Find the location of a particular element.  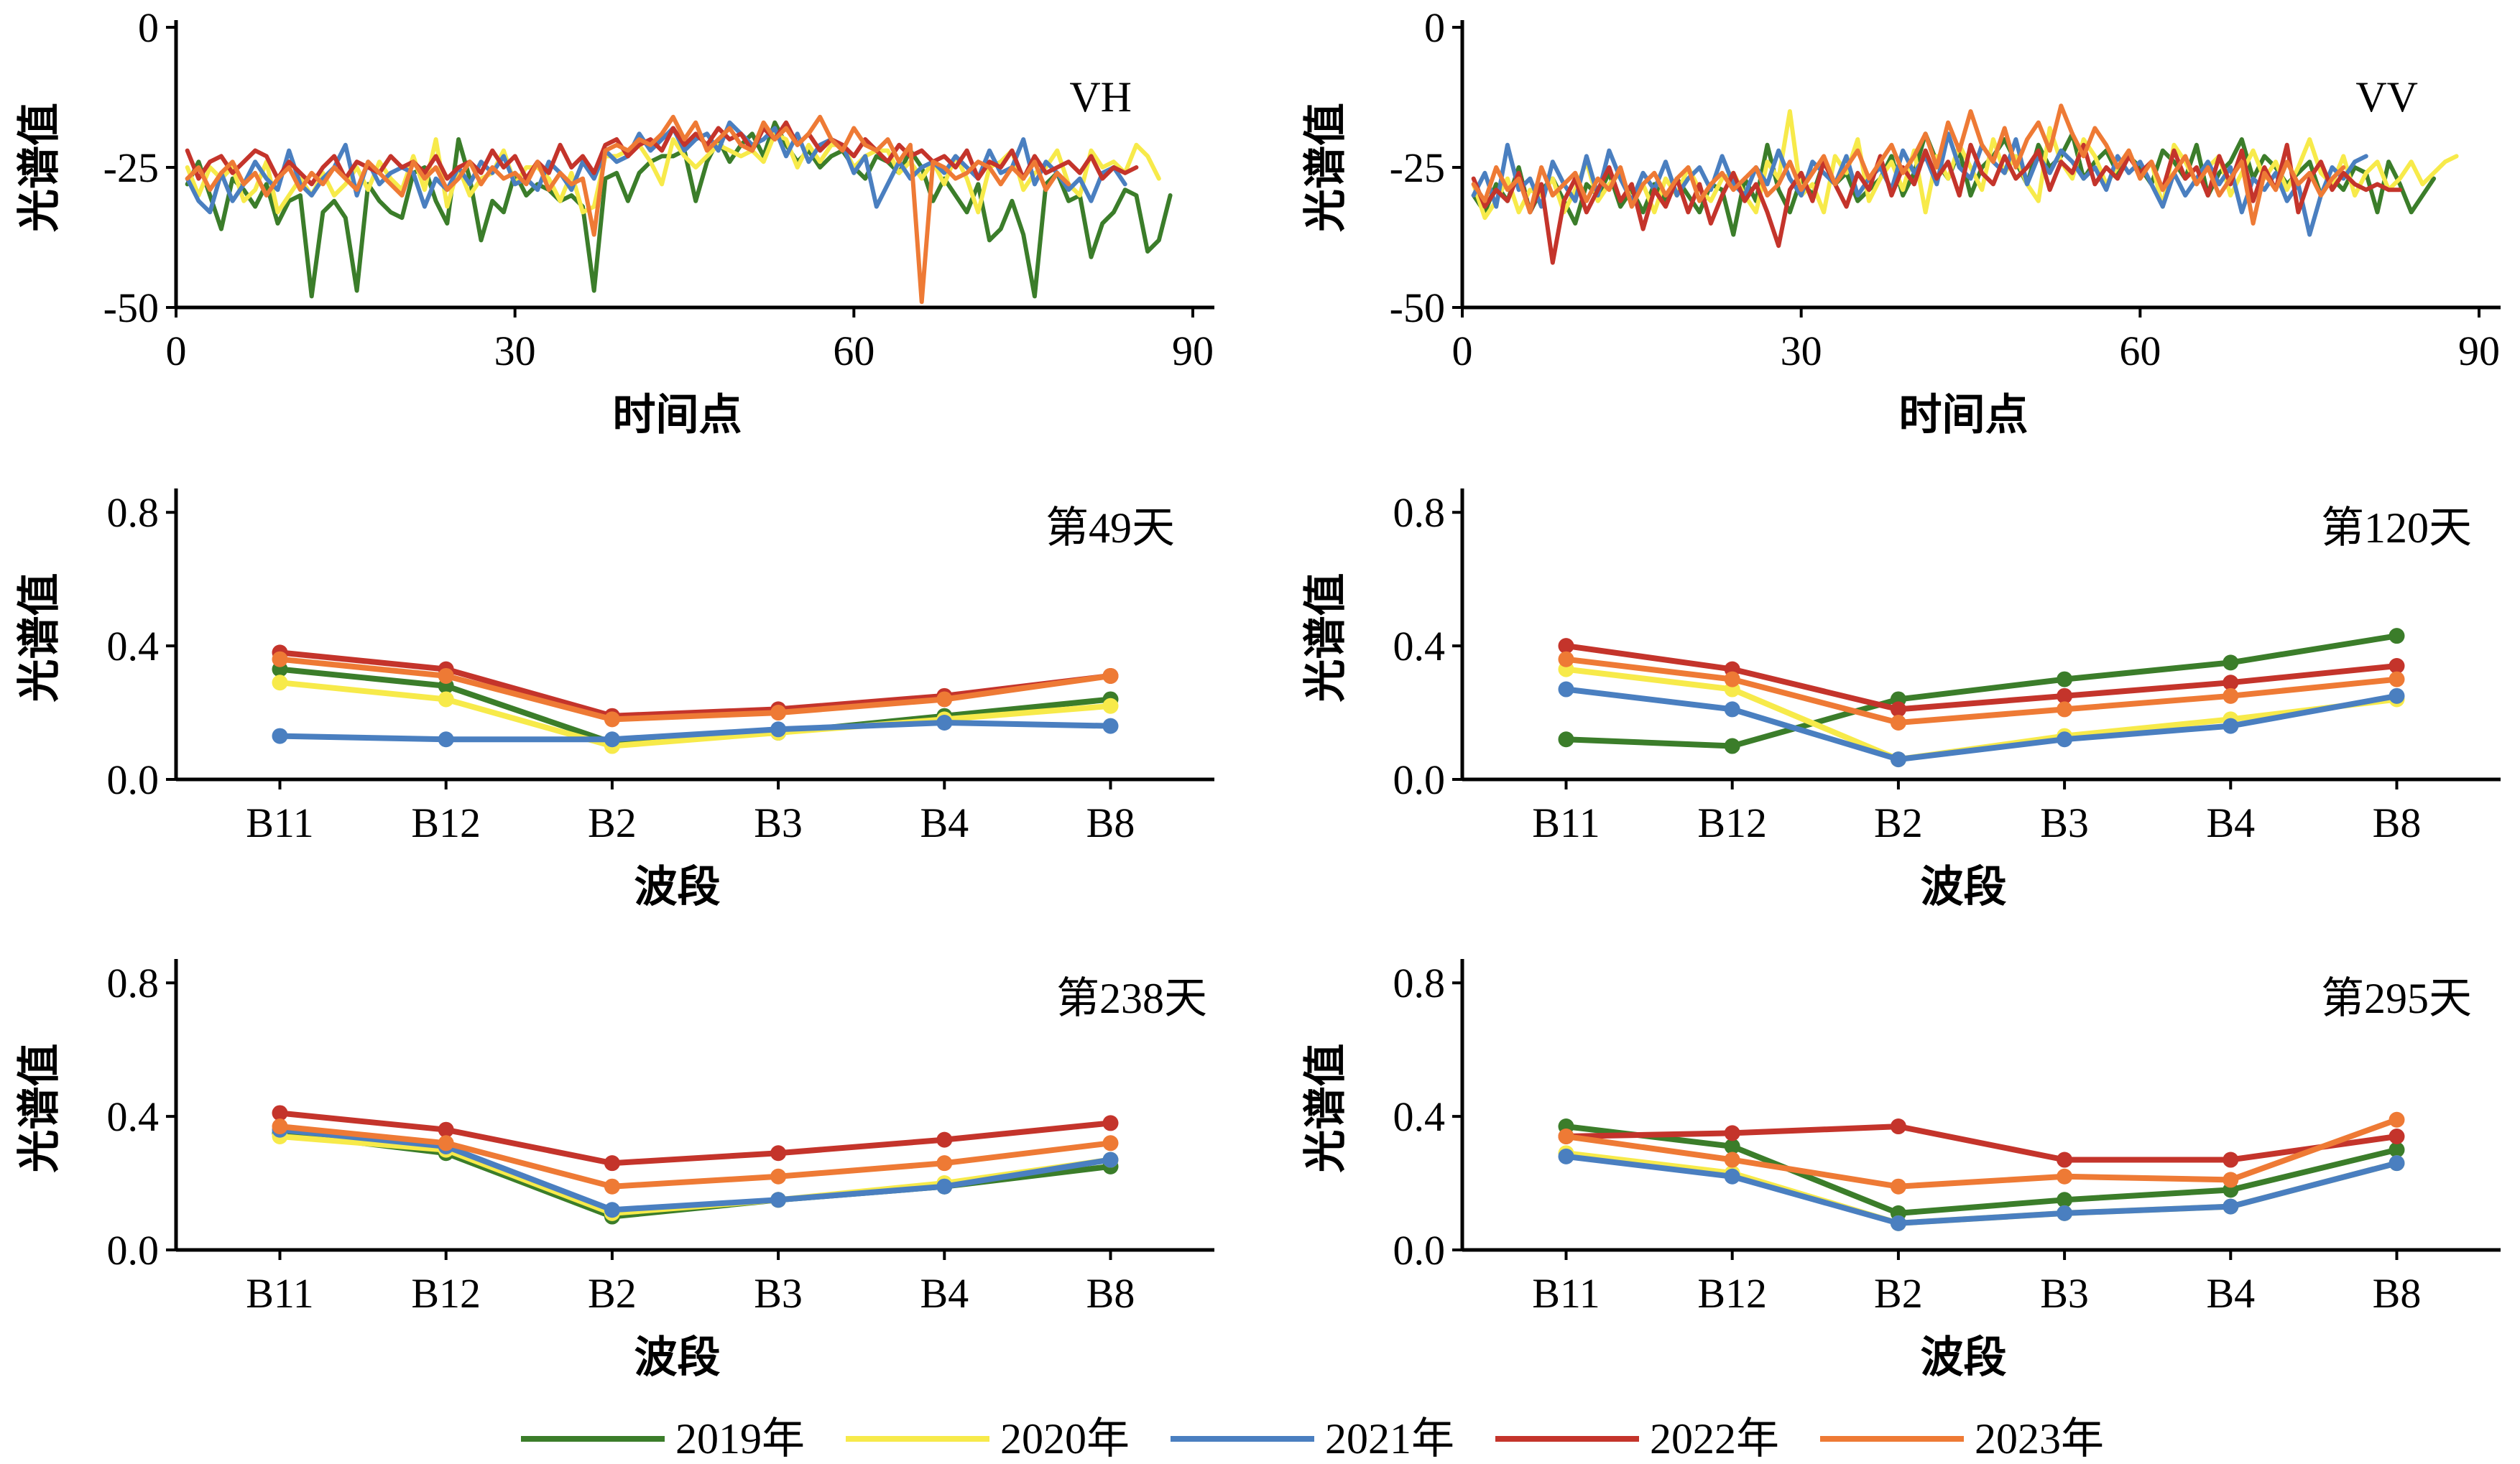

x-tick-label: B3 is located at coordinates (778, 823).